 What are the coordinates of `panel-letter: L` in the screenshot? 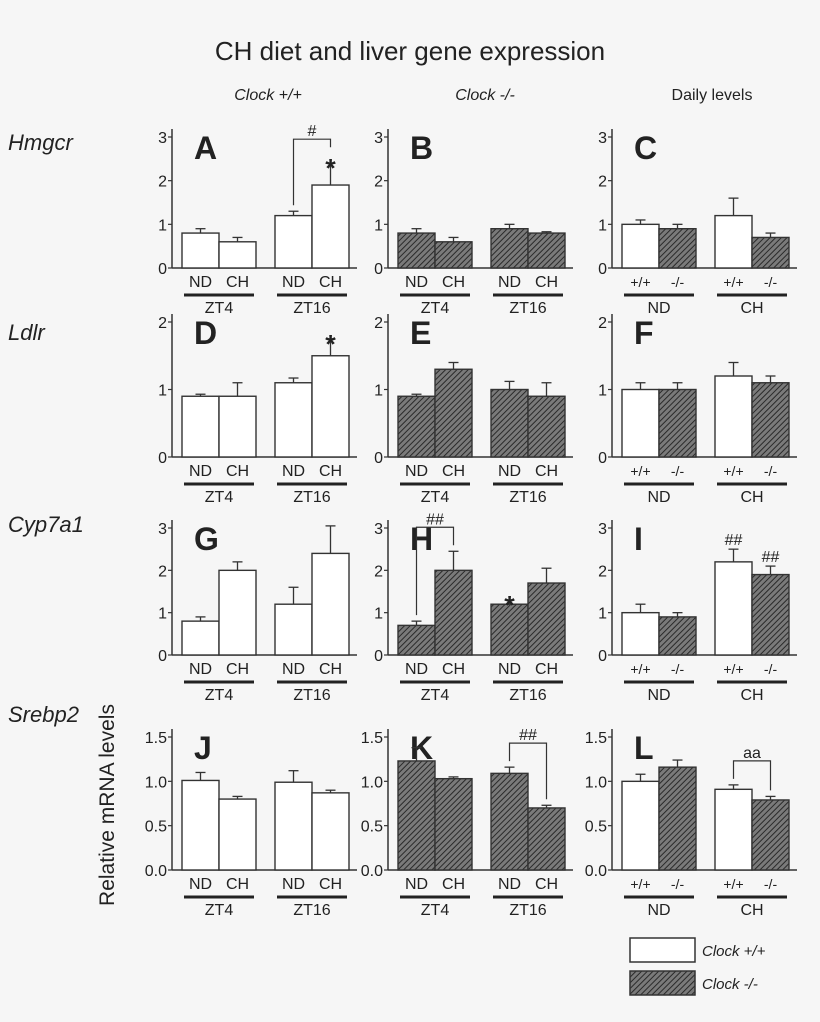 It's located at (644, 748).